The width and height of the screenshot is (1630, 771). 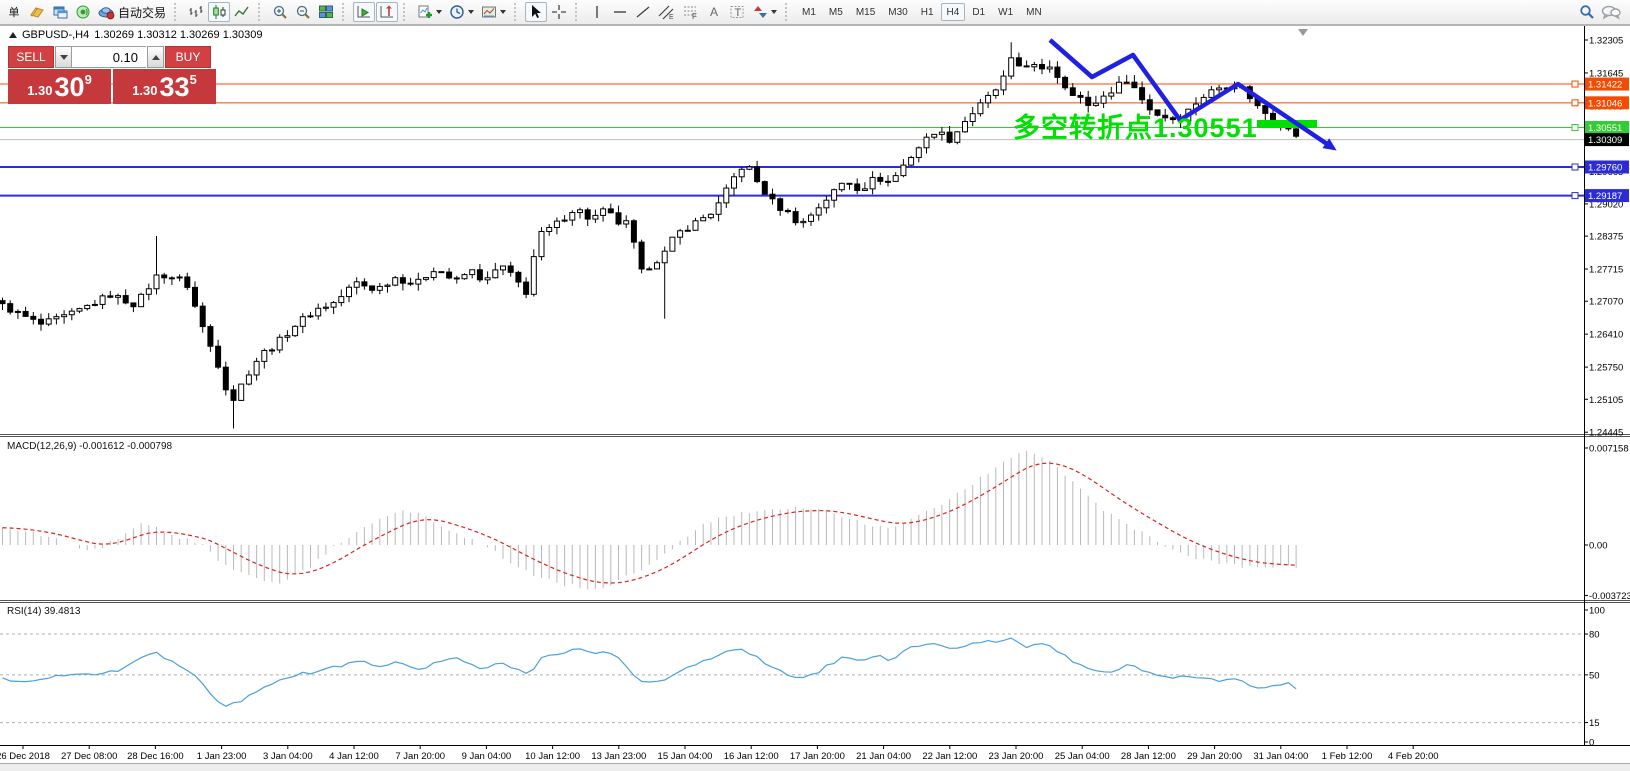 What do you see at coordinates (953, 12) in the screenshot?
I see `timeframe-h4-button: H4` at bounding box center [953, 12].